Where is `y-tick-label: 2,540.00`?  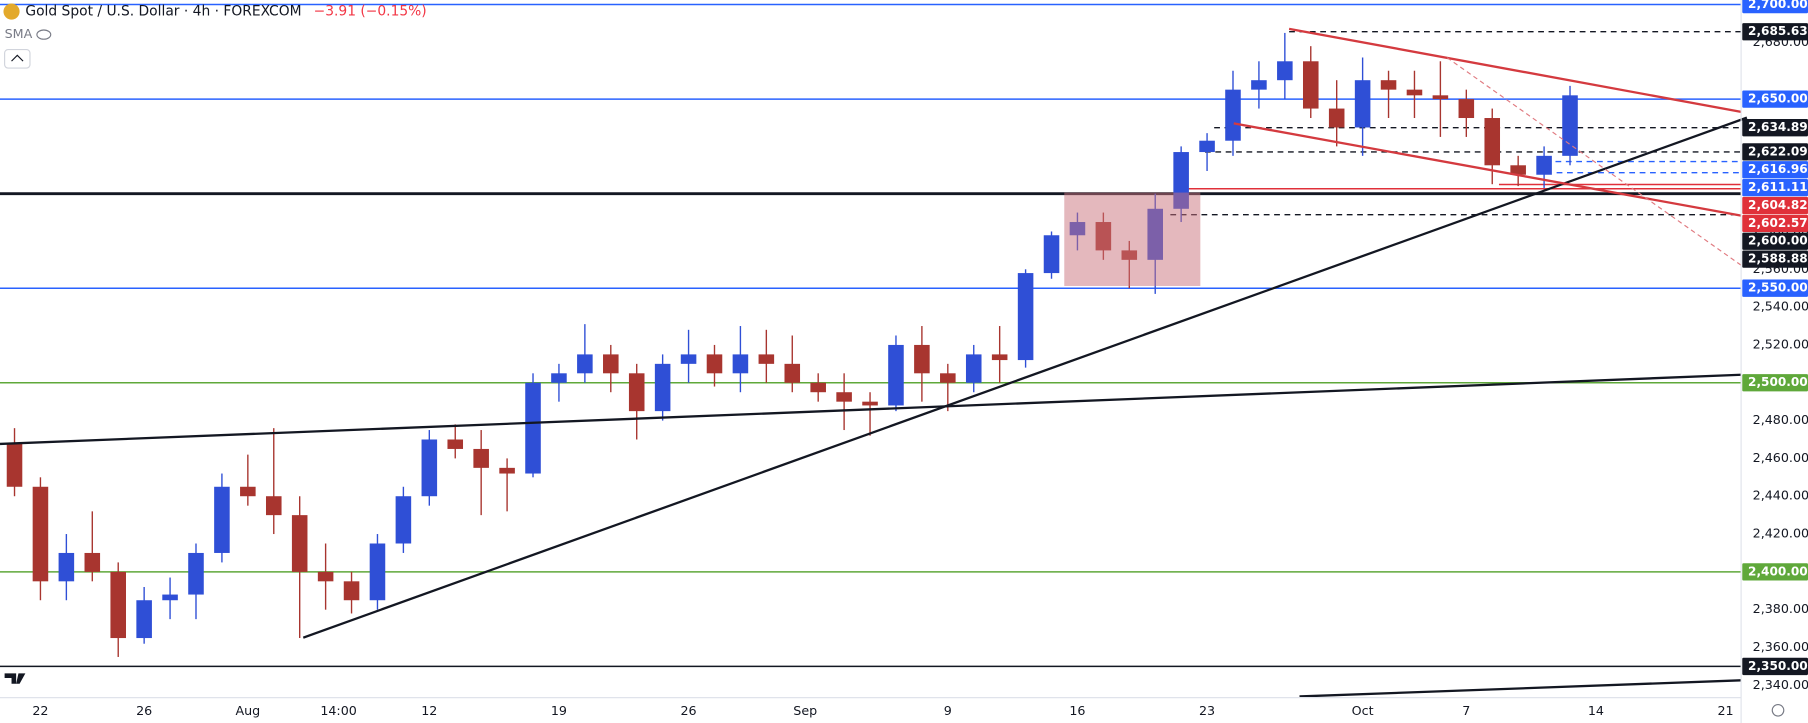
y-tick-label: 2,540.00 is located at coordinates (1780, 306).